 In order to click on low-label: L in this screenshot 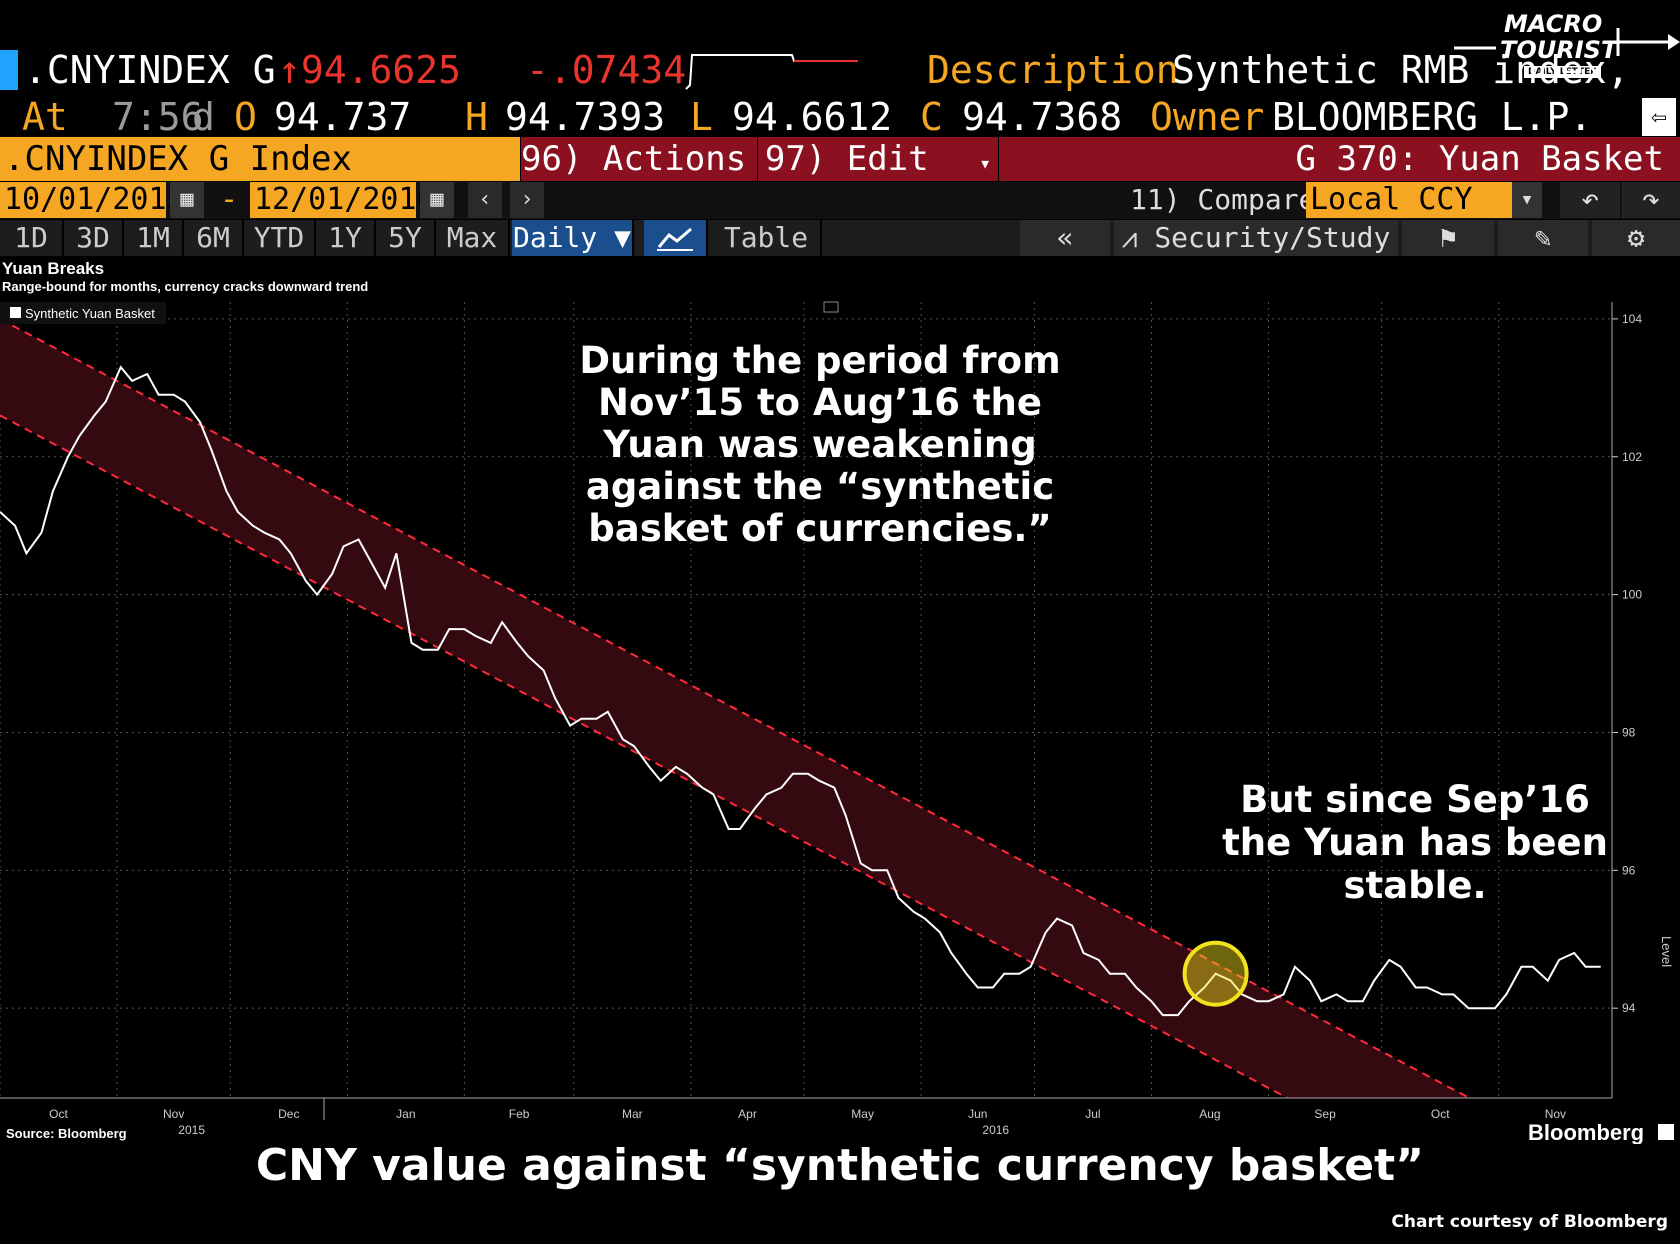, I will do `click(701, 117)`.